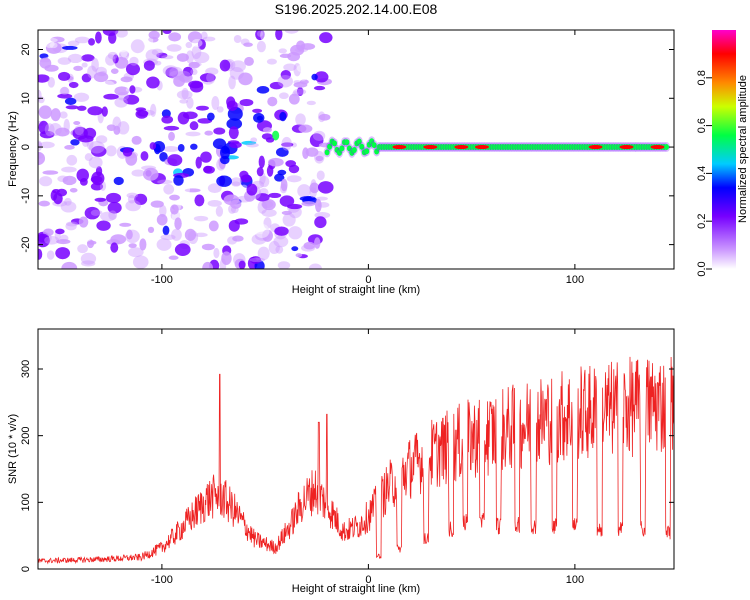  I want to click on snr-y-label: SNR (10 * v/v), so click(13, 449).